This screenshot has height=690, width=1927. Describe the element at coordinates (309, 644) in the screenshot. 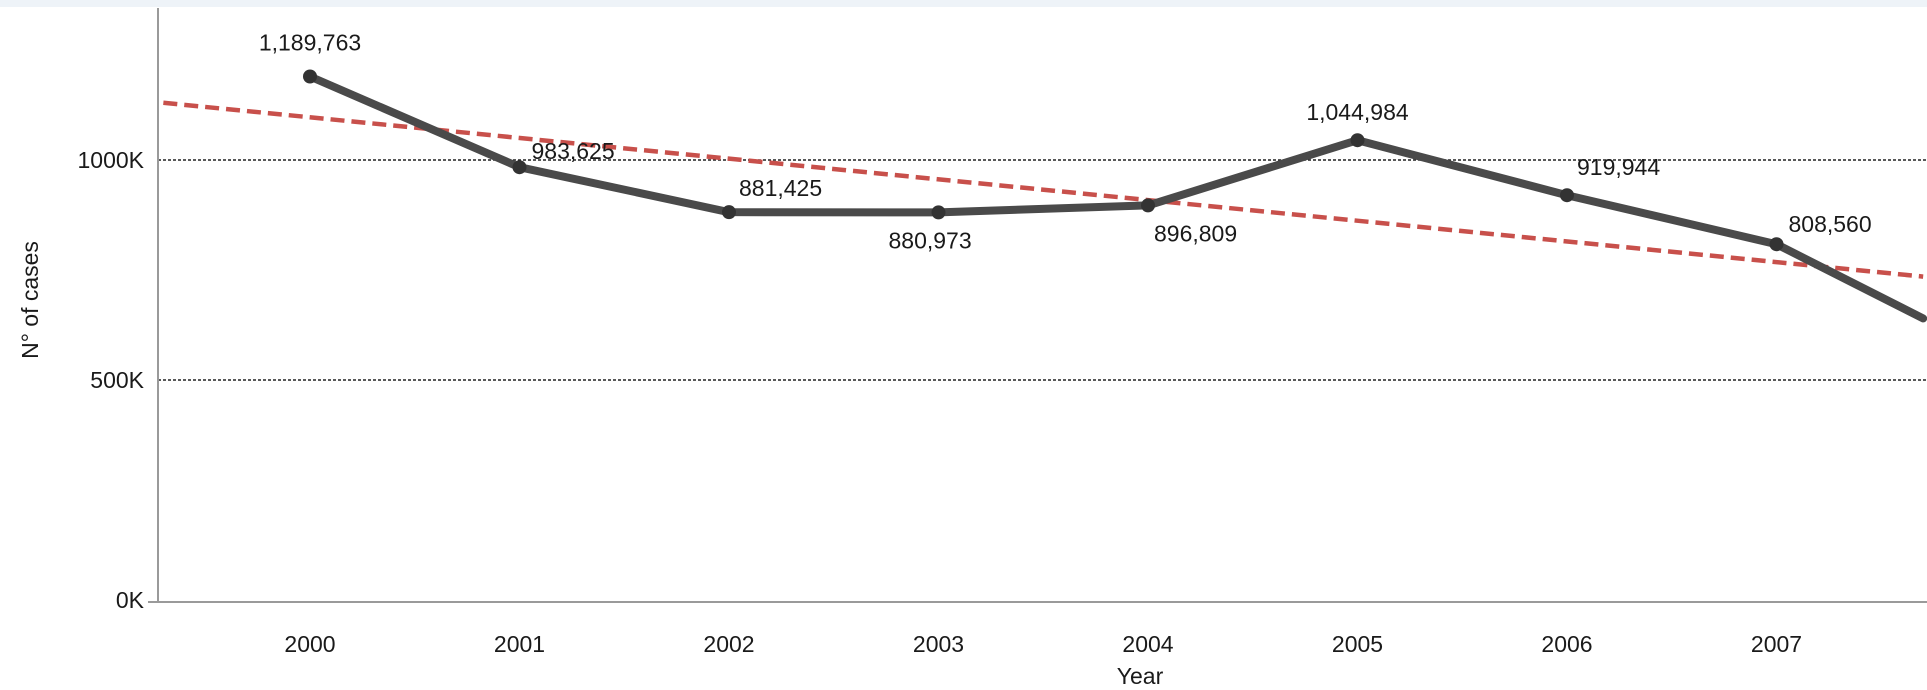

I see `x-tick-label: 2000` at that location.